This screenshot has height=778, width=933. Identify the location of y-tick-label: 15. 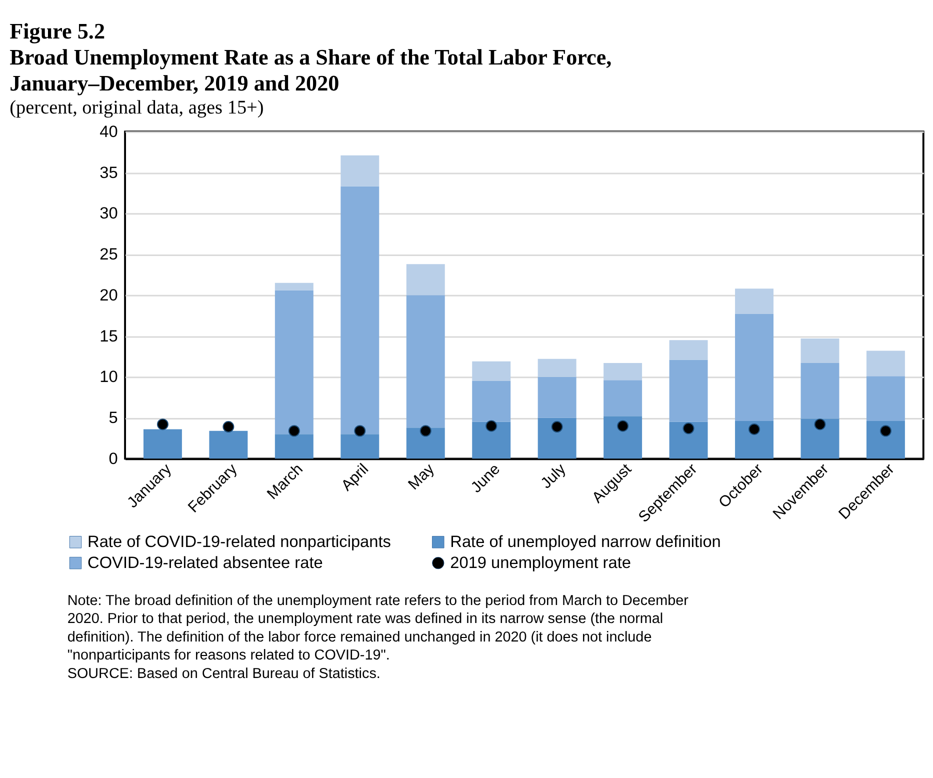
(109, 336).